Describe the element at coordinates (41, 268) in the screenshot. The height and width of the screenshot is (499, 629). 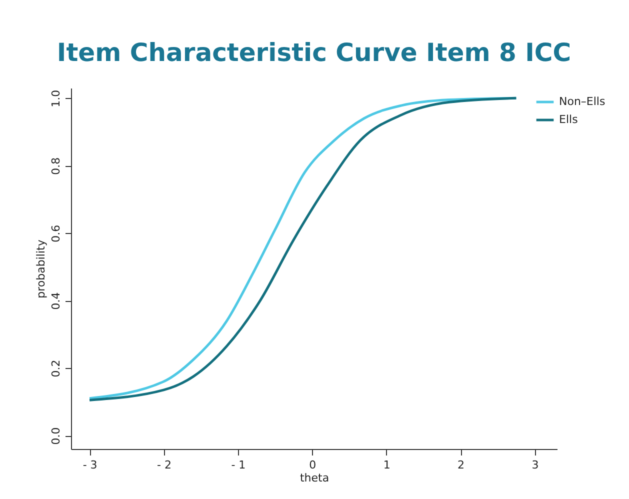
I see `y-axis-title: probability` at that location.